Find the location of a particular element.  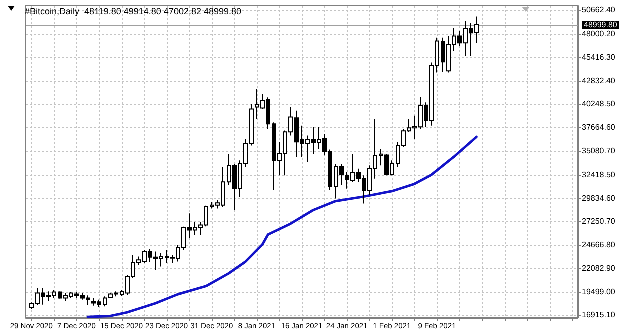

y-tick-label: 37664.60 is located at coordinates (599, 127).